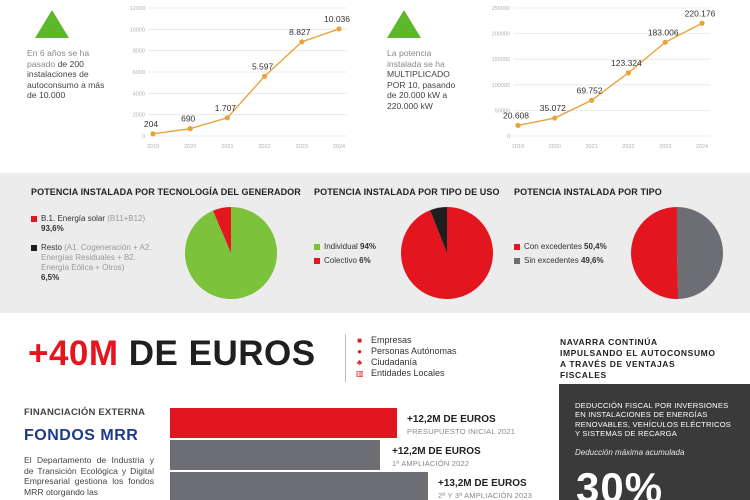 The height and width of the screenshot is (500, 750). What do you see at coordinates (359, 351) in the screenshot?
I see `person-icon: ●` at bounding box center [359, 351].